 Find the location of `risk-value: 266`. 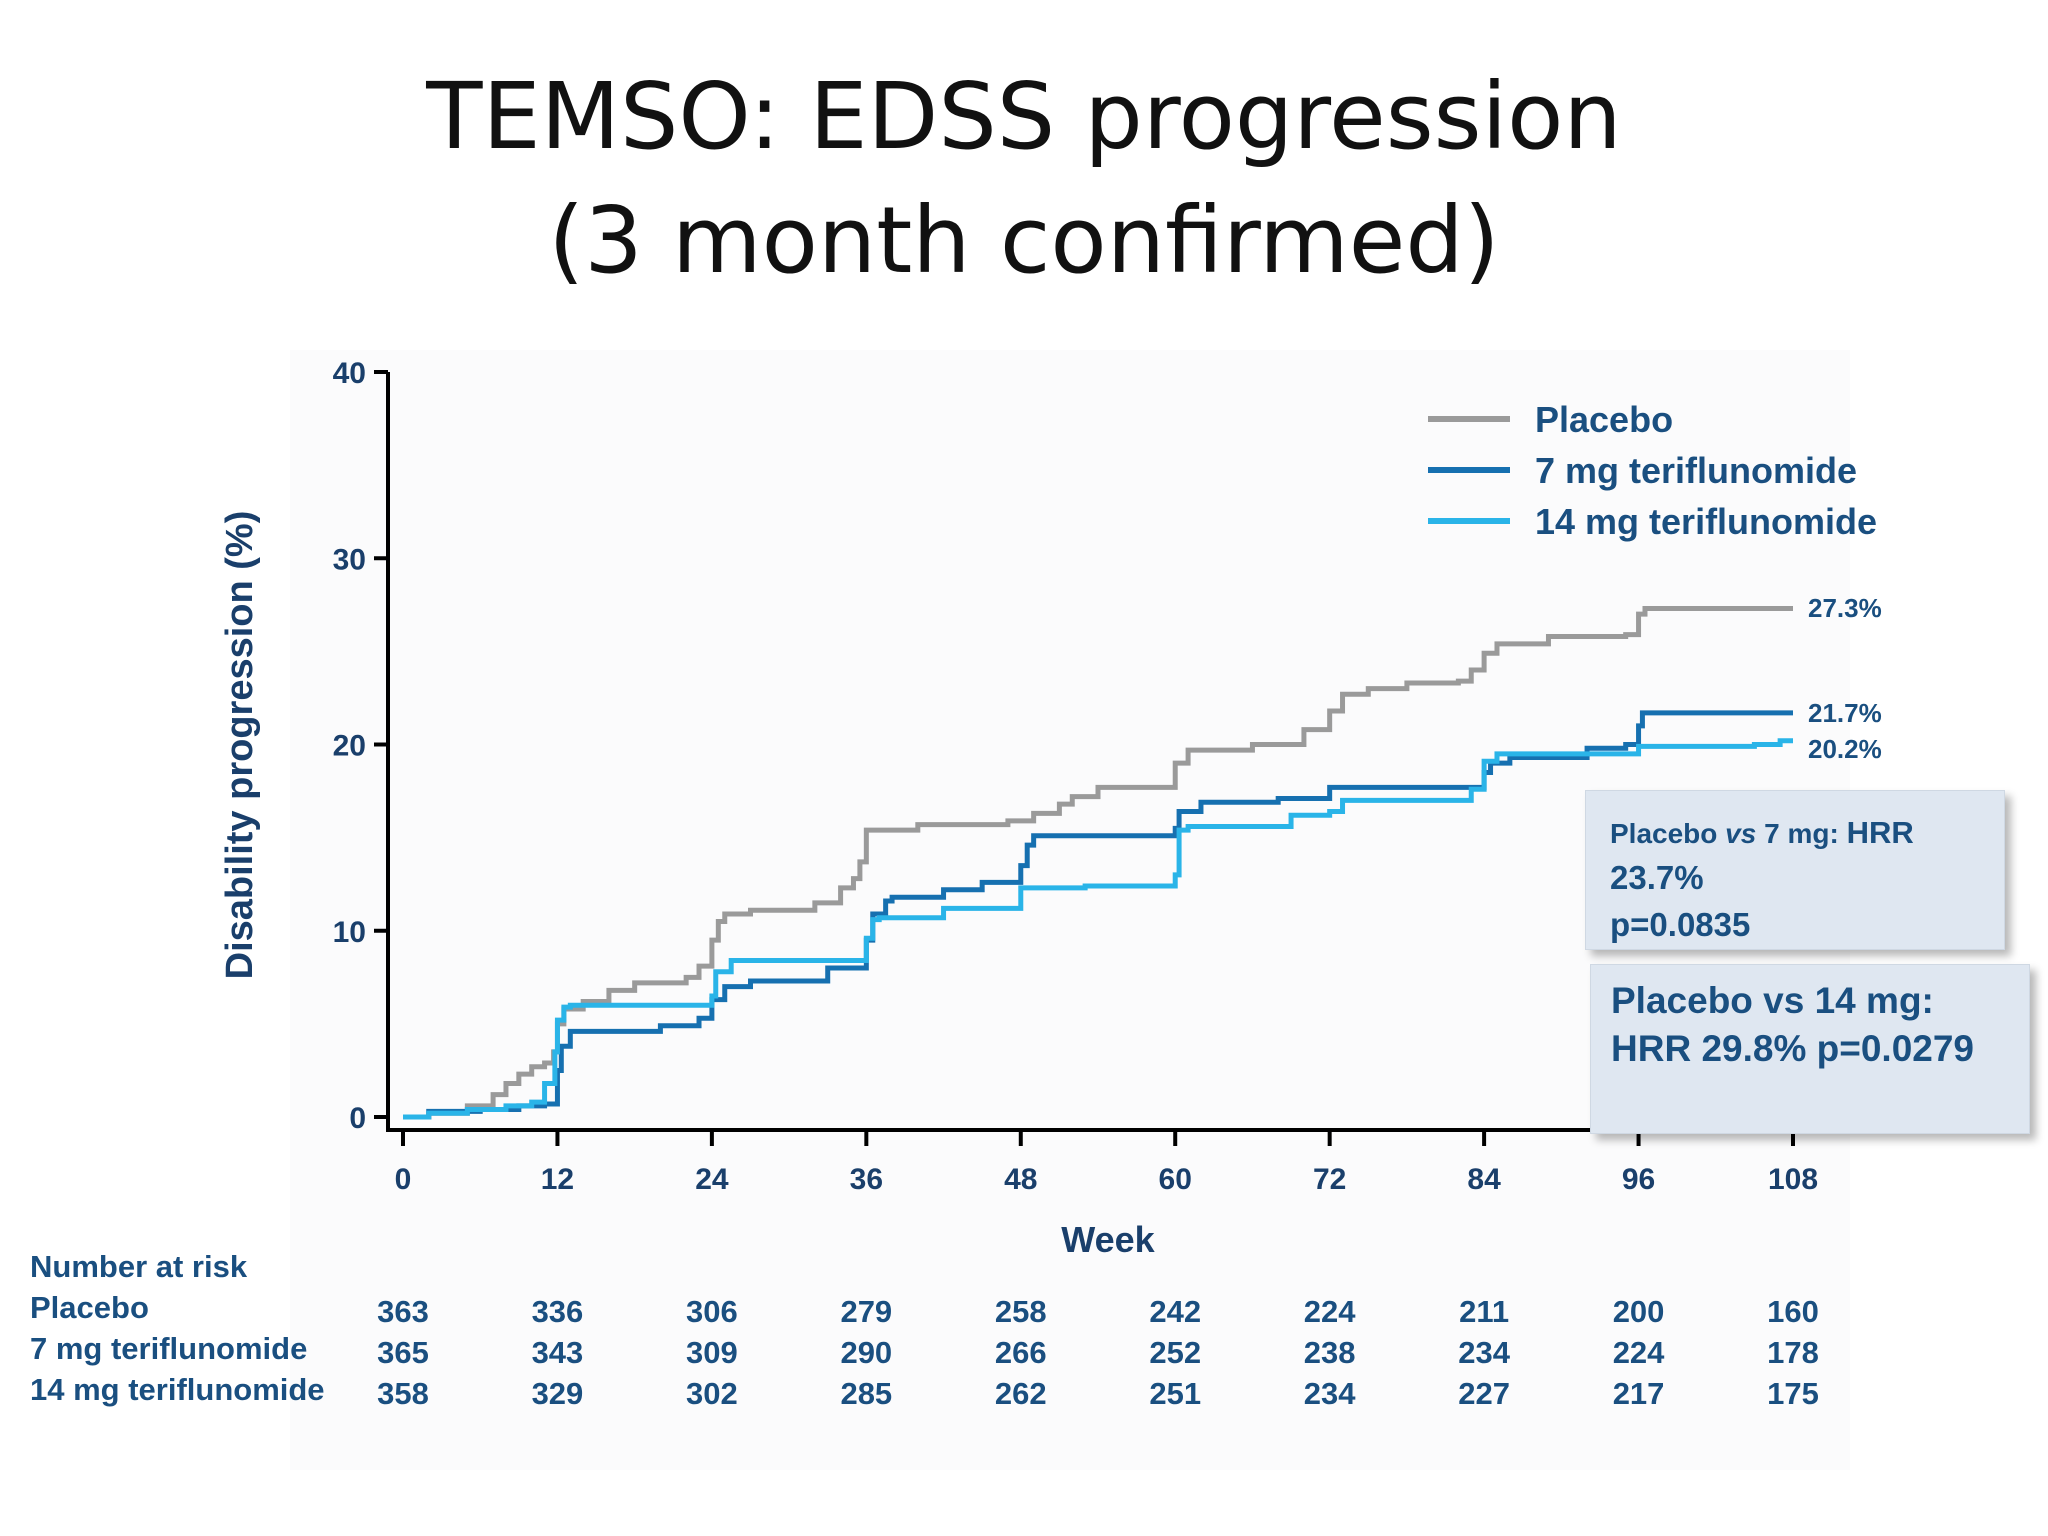

risk-value: 266 is located at coordinates (1021, 1352).